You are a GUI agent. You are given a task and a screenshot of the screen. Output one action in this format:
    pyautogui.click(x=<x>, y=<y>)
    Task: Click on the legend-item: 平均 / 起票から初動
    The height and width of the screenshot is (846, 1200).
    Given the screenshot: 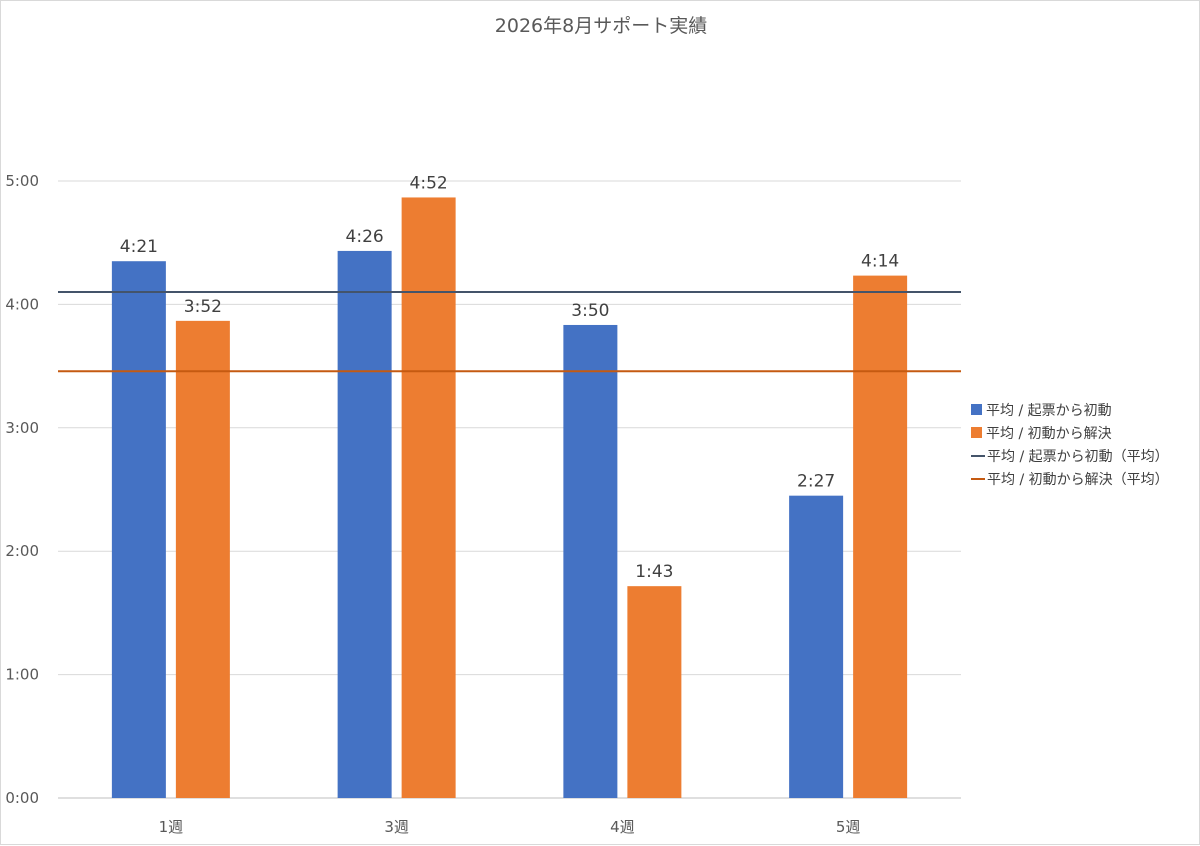 What is the action you would take?
    pyautogui.click(x=1070, y=409)
    